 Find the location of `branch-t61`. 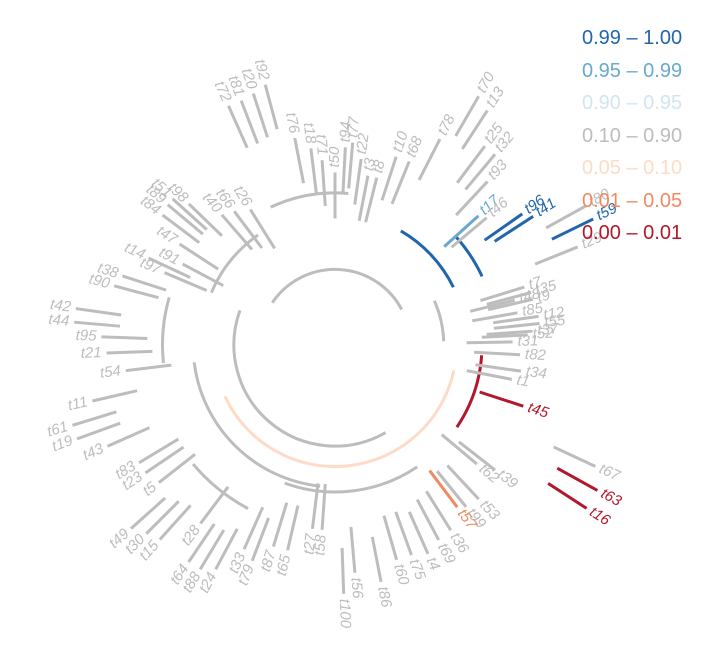

branch-t61 is located at coordinates (94, 418).